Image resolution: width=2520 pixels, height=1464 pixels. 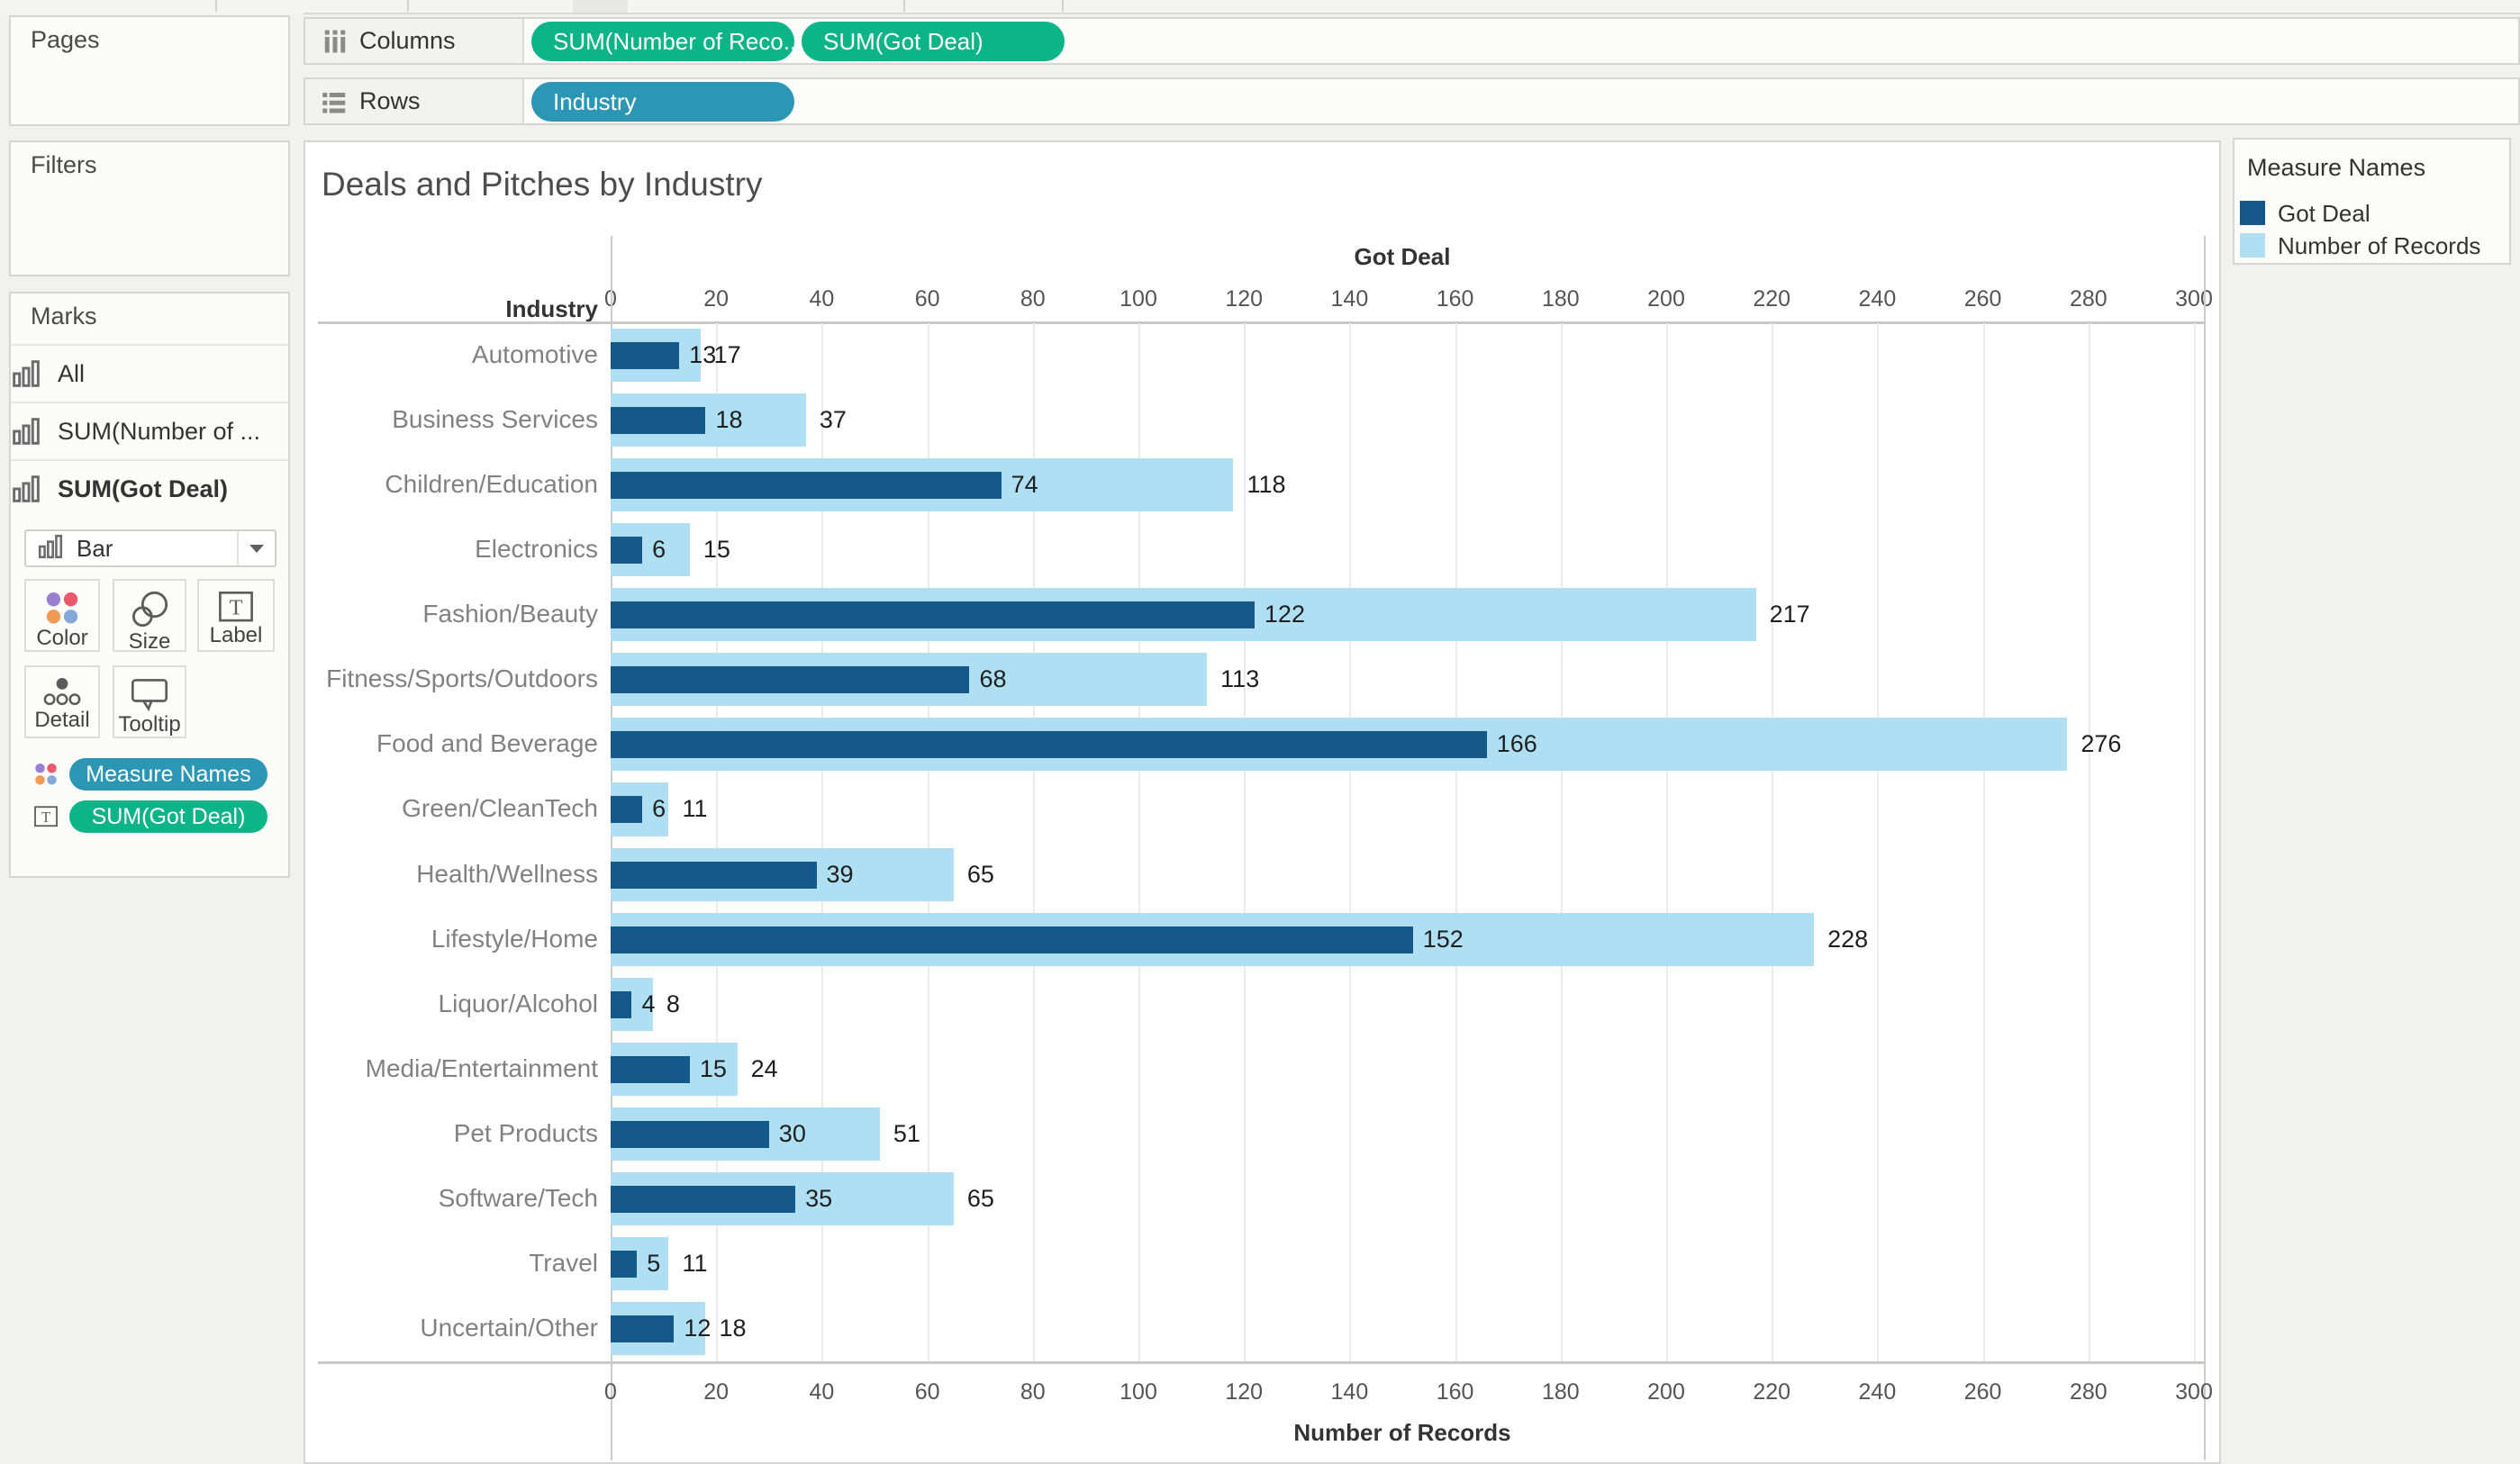 What do you see at coordinates (1262, 1362) in the screenshot?
I see `bottom-separator` at bounding box center [1262, 1362].